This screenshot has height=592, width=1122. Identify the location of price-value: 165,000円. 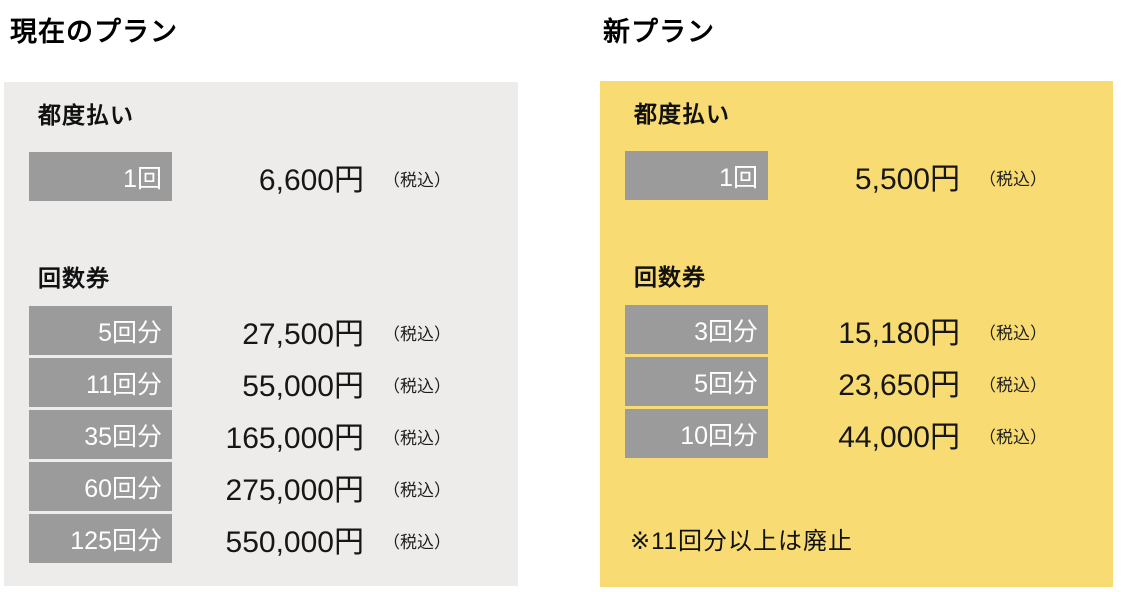
(294, 438).